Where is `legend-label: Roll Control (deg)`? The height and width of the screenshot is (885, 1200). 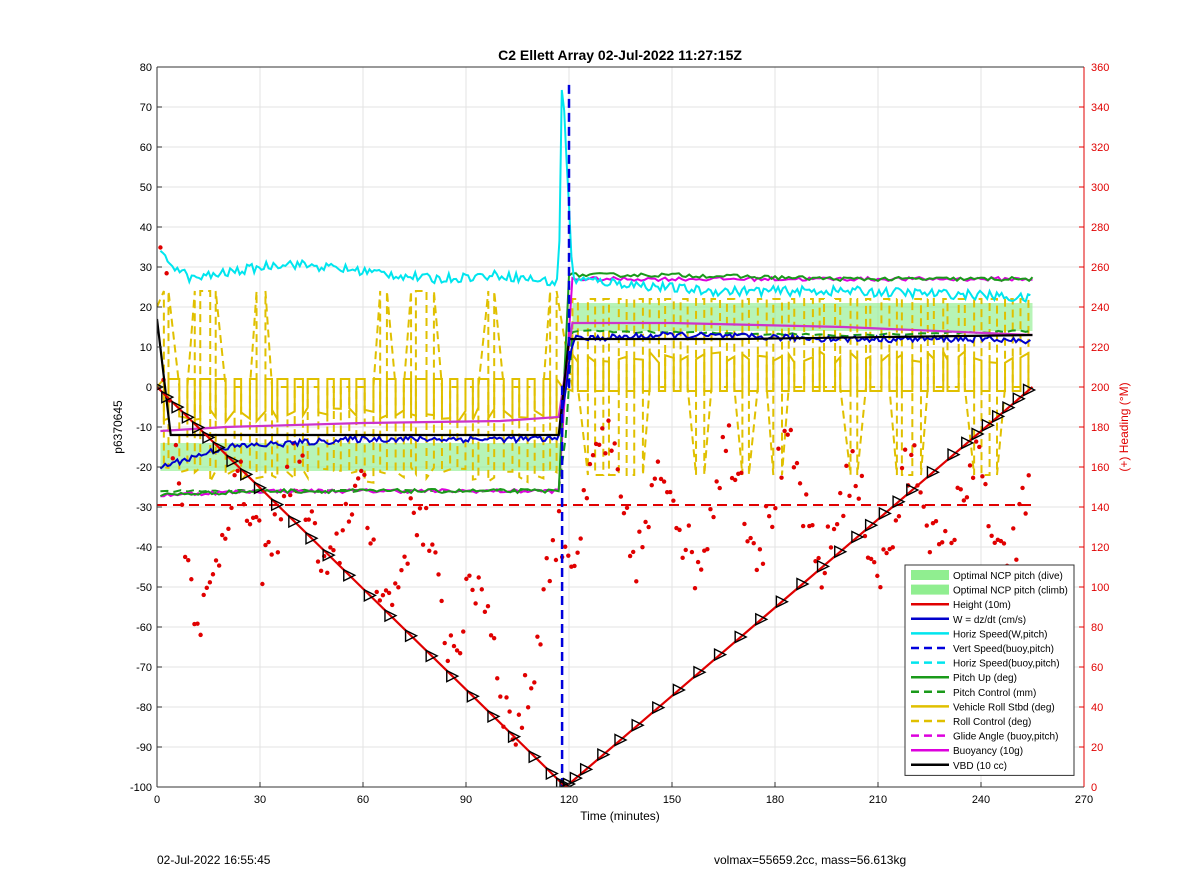
legend-label: Roll Control (deg) is located at coordinates (992, 722).